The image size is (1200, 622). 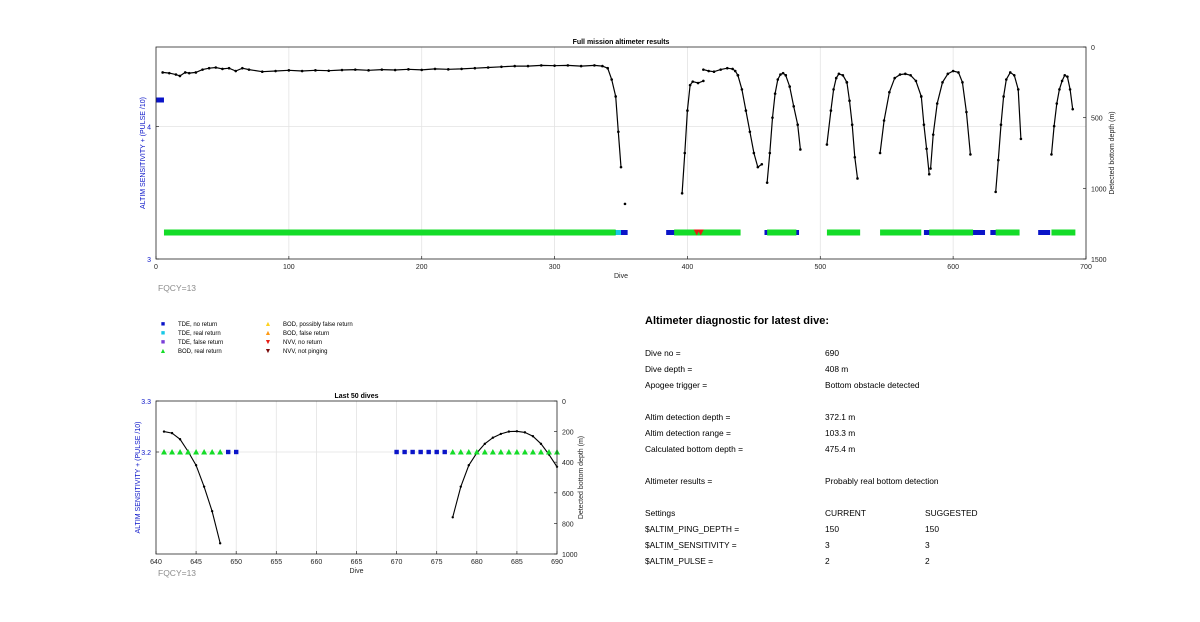 What do you see at coordinates (1086, 267) in the screenshot?
I see `x-tick-label: 700` at bounding box center [1086, 267].